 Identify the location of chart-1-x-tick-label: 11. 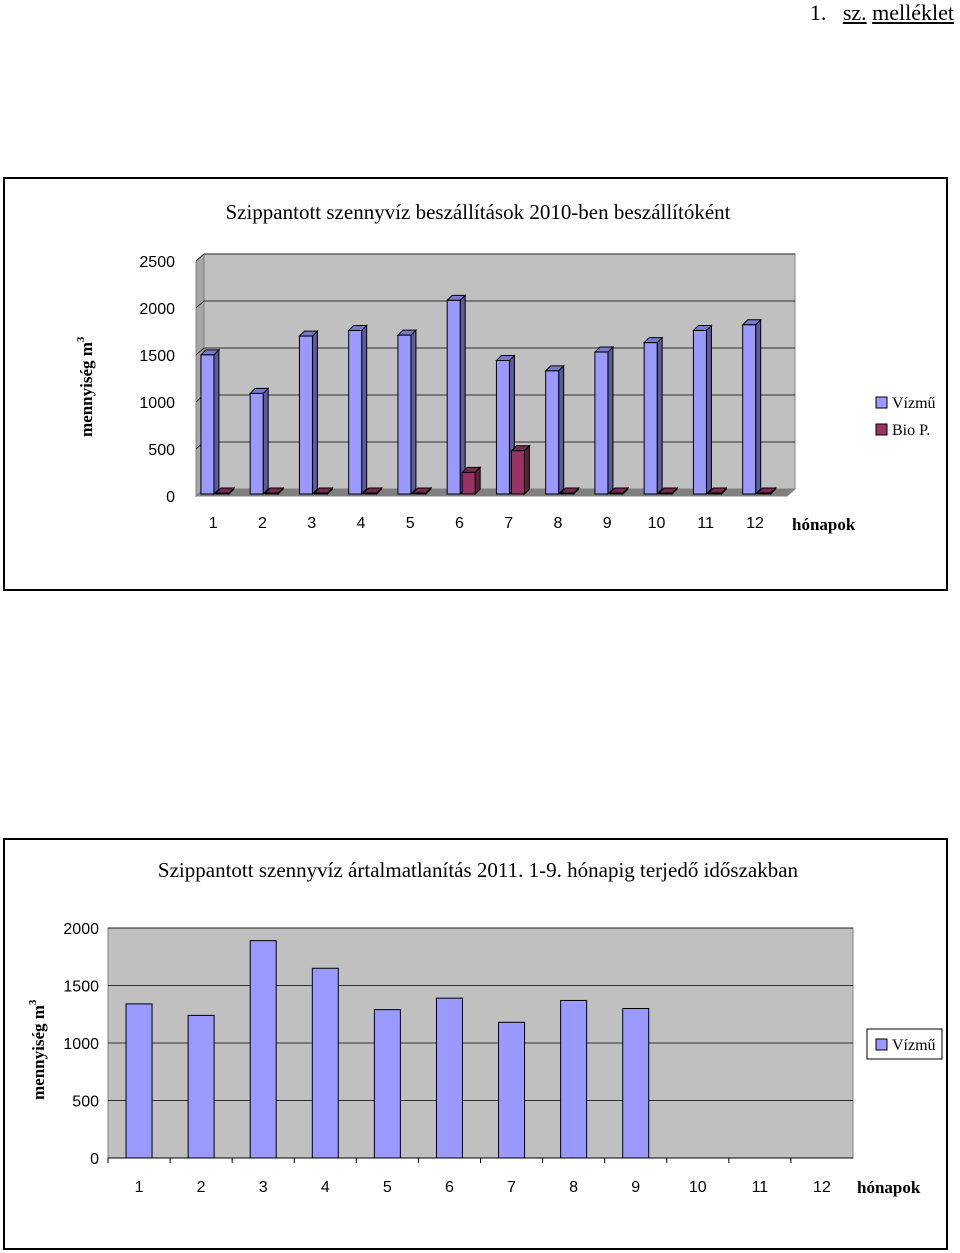
(705, 523).